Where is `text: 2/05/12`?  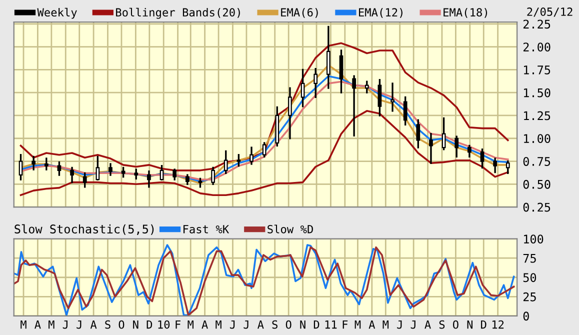 text: 2/05/12 is located at coordinates (549, 12).